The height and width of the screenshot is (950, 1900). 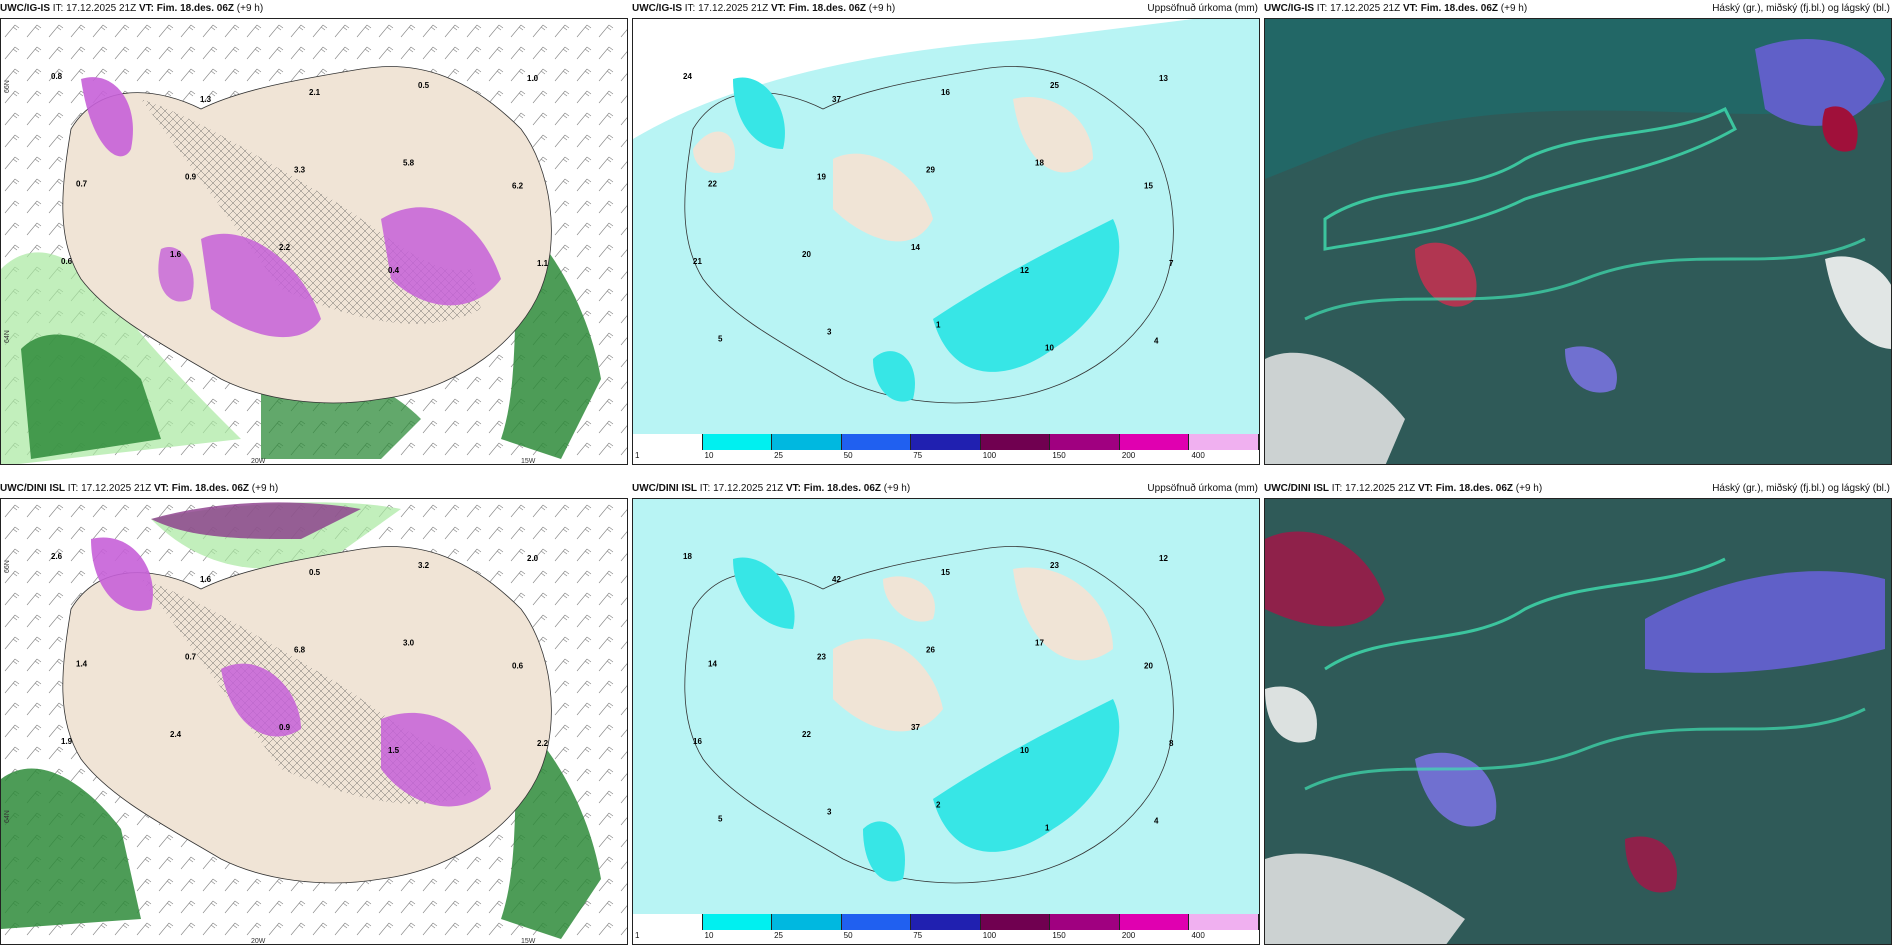 I want to click on map-value-label: 1, so click(x=938, y=325).